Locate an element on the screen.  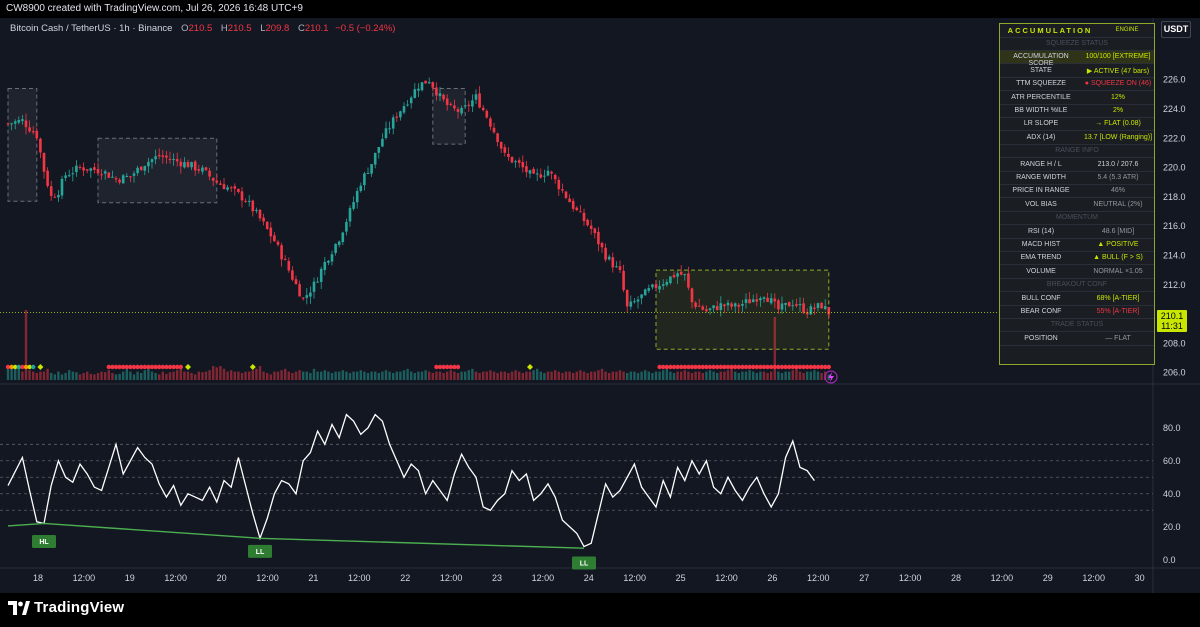
panel-row: BULL CONF 68% [A-TIER] is located at coordinates (1077, 299).